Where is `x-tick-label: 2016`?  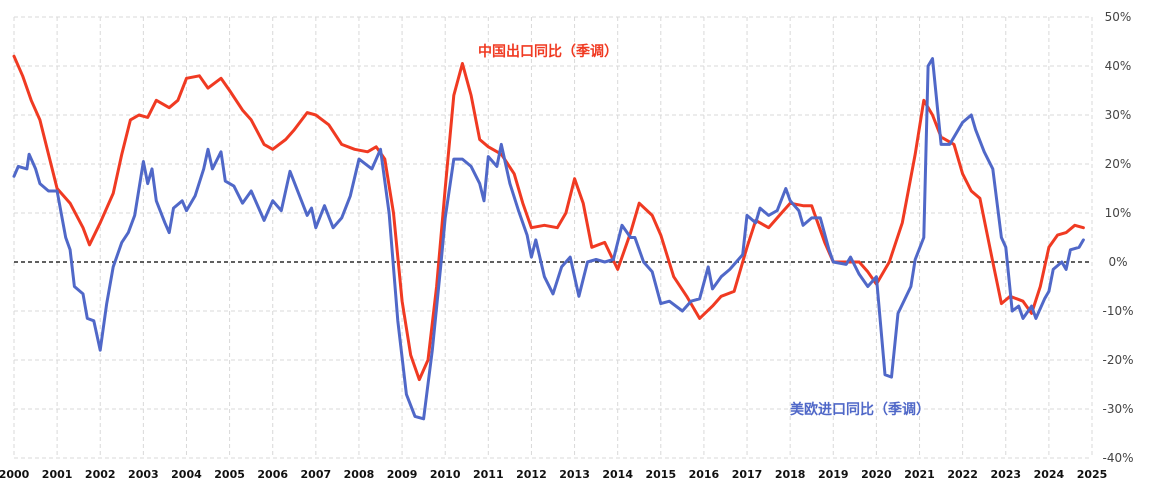
x-tick-label: 2016 is located at coordinates (704, 474).